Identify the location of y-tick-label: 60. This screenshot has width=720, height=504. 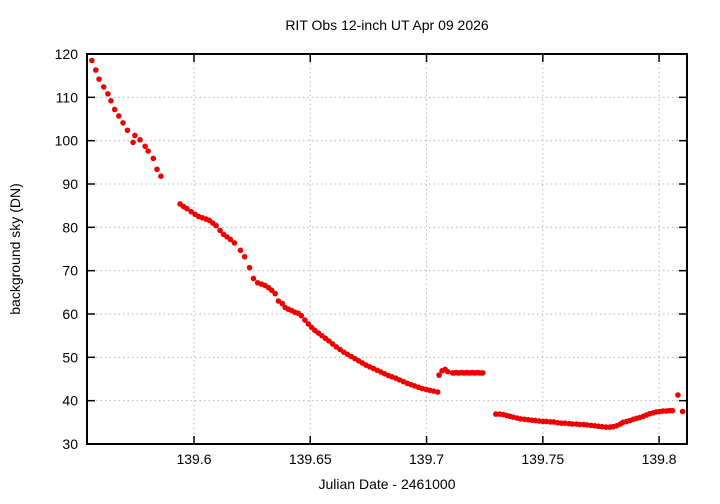
(70, 314).